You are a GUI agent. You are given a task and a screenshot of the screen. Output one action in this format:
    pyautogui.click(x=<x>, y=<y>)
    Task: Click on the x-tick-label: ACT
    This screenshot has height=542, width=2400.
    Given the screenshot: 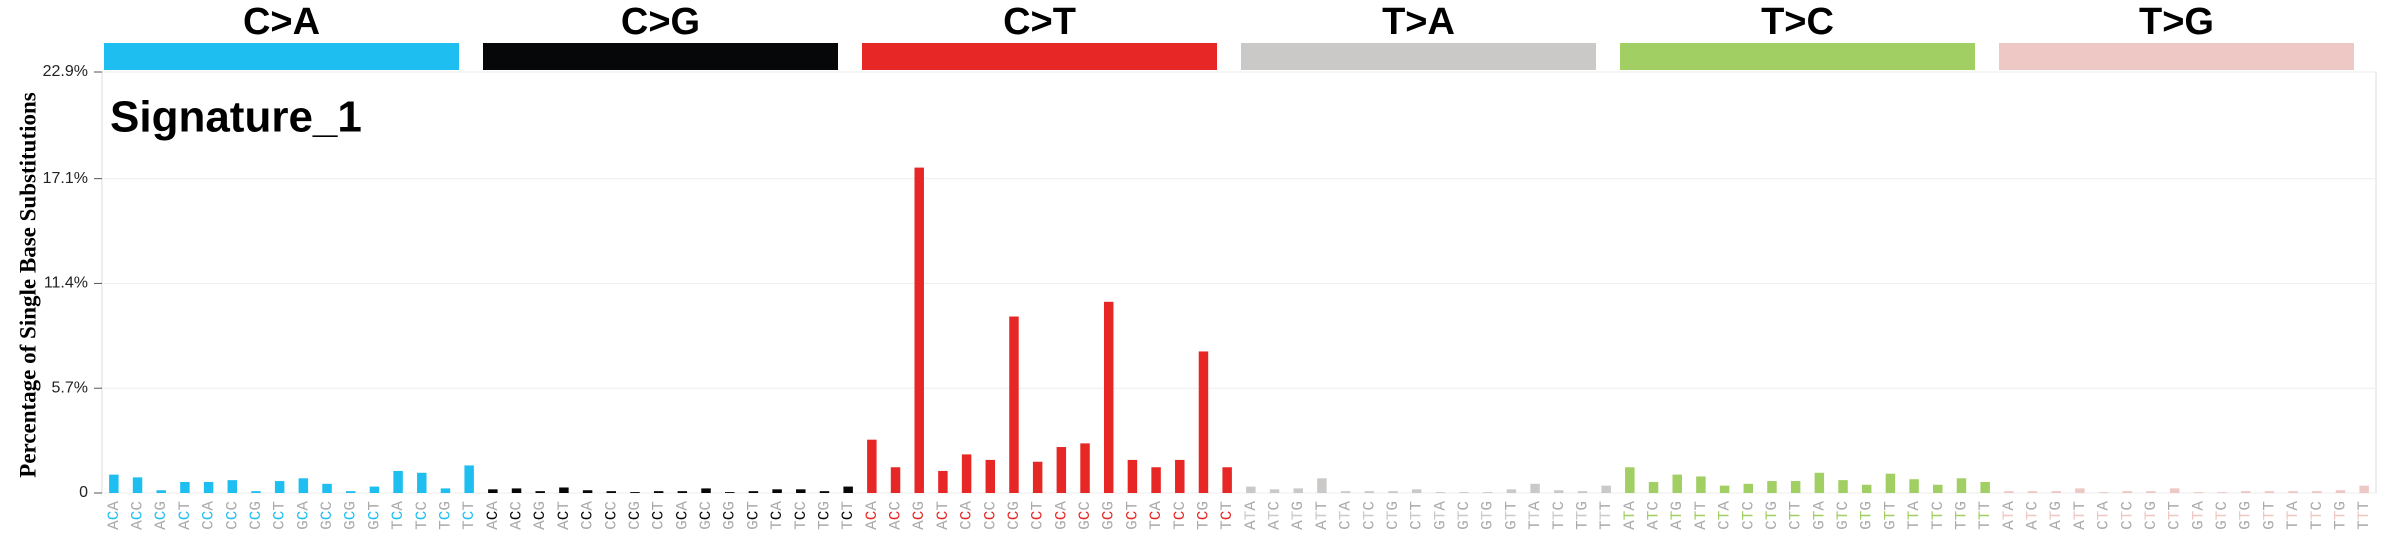 What is the action you would take?
    pyautogui.click(x=564, y=515)
    